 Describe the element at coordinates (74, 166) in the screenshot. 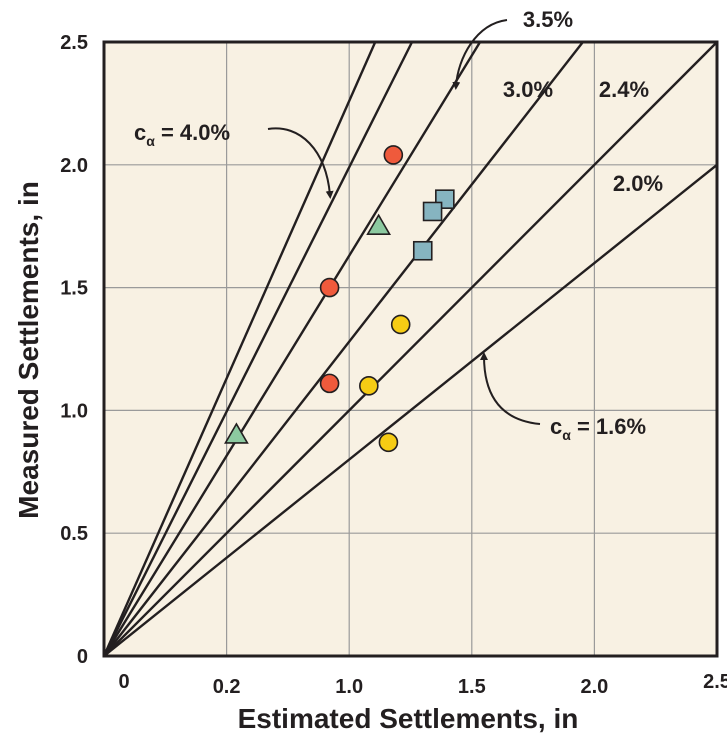

I see `y-tick-label: 2.0` at that location.